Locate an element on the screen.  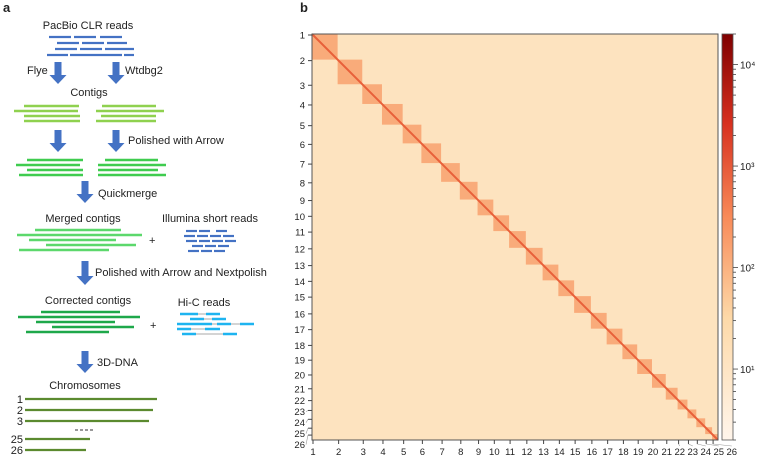
y-tick-label: 26 is located at coordinates (299, 445).